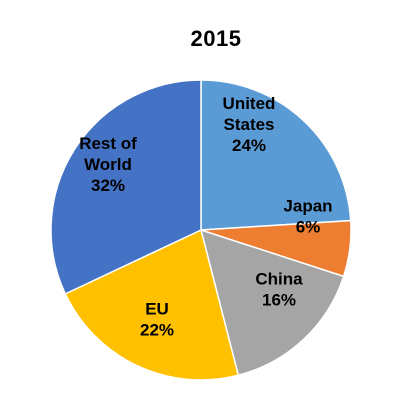  I want to click on slice-name-label: EU, so click(157, 309).